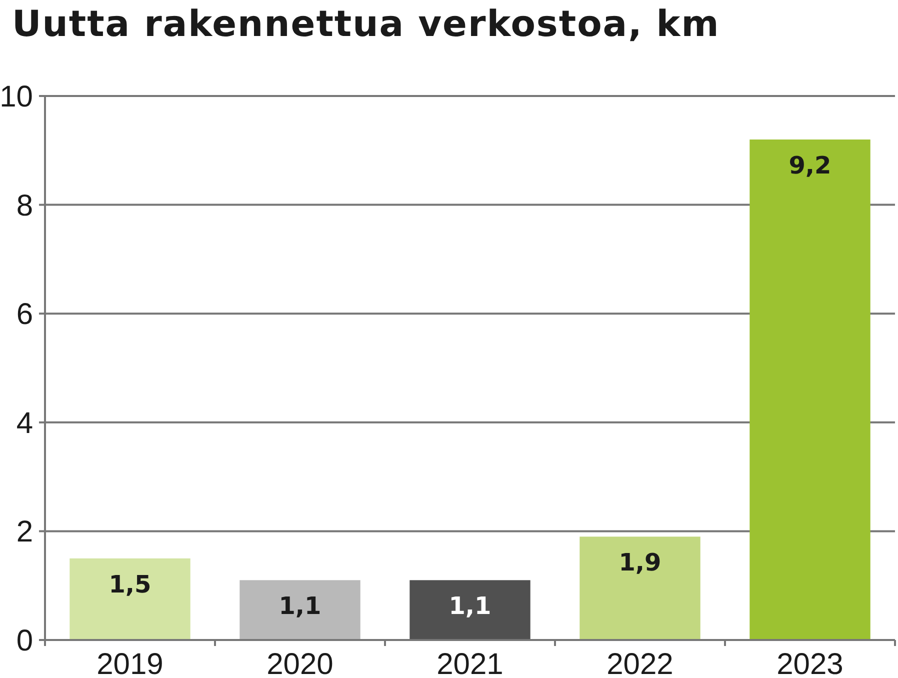 This screenshot has height=678, width=898. What do you see at coordinates (24, 423) in the screenshot?
I see `y-tick-label: 4` at bounding box center [24, 423].